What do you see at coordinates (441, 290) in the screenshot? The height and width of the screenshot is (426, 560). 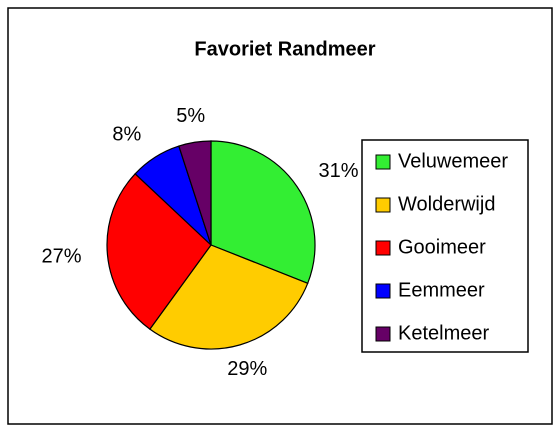 I see `legend-label: Eemmeer` at bounding box center [441, 290].